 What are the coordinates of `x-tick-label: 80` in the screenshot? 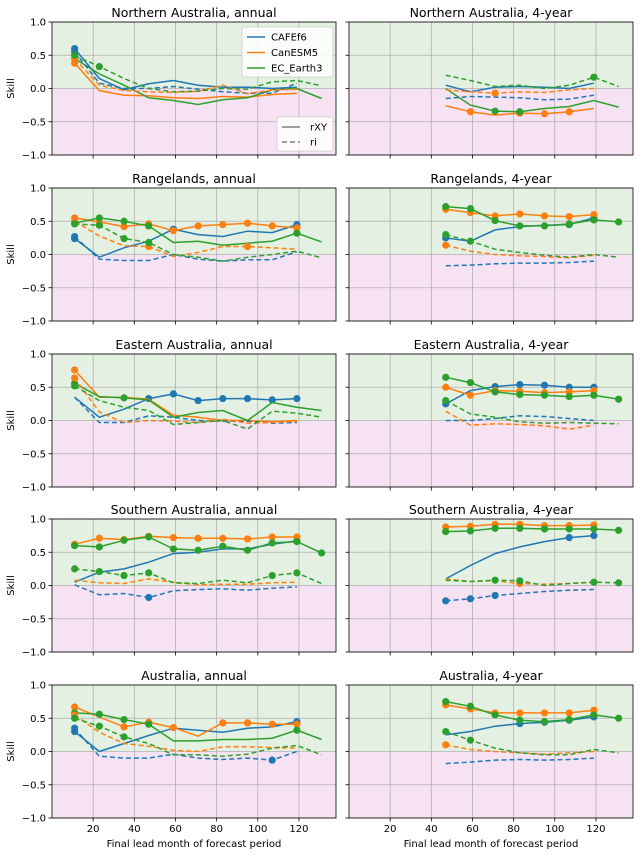 It's located at (216, 829).